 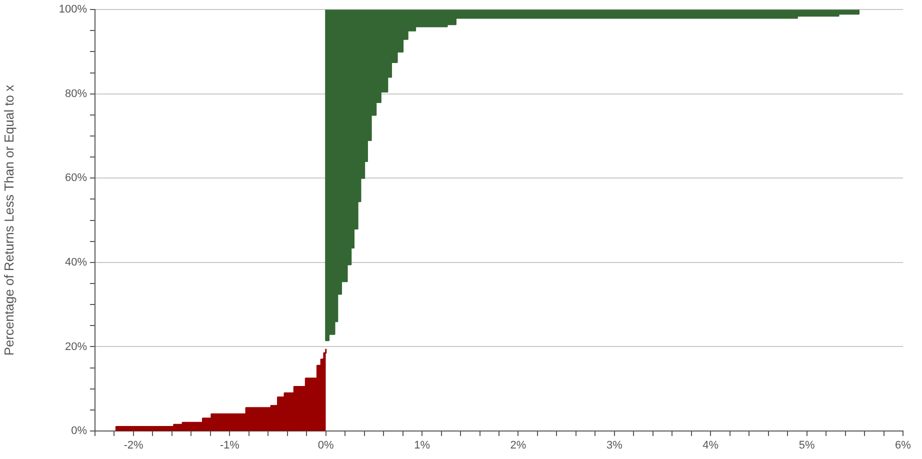 I want to click on y-tick-label: 20%, so click(x=76, y=346).